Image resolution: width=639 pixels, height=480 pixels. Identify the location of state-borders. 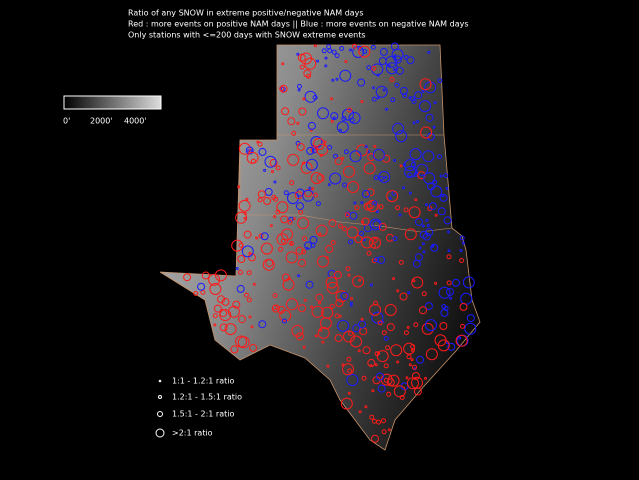
(346, 183).